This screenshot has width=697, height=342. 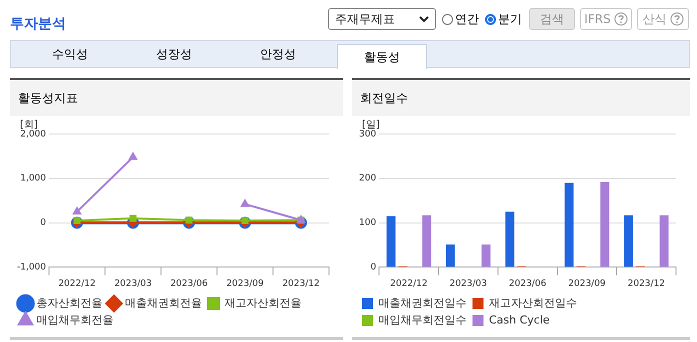 I want to click on legend-label: 매입채무회전일수, so click(x=422, y=319).